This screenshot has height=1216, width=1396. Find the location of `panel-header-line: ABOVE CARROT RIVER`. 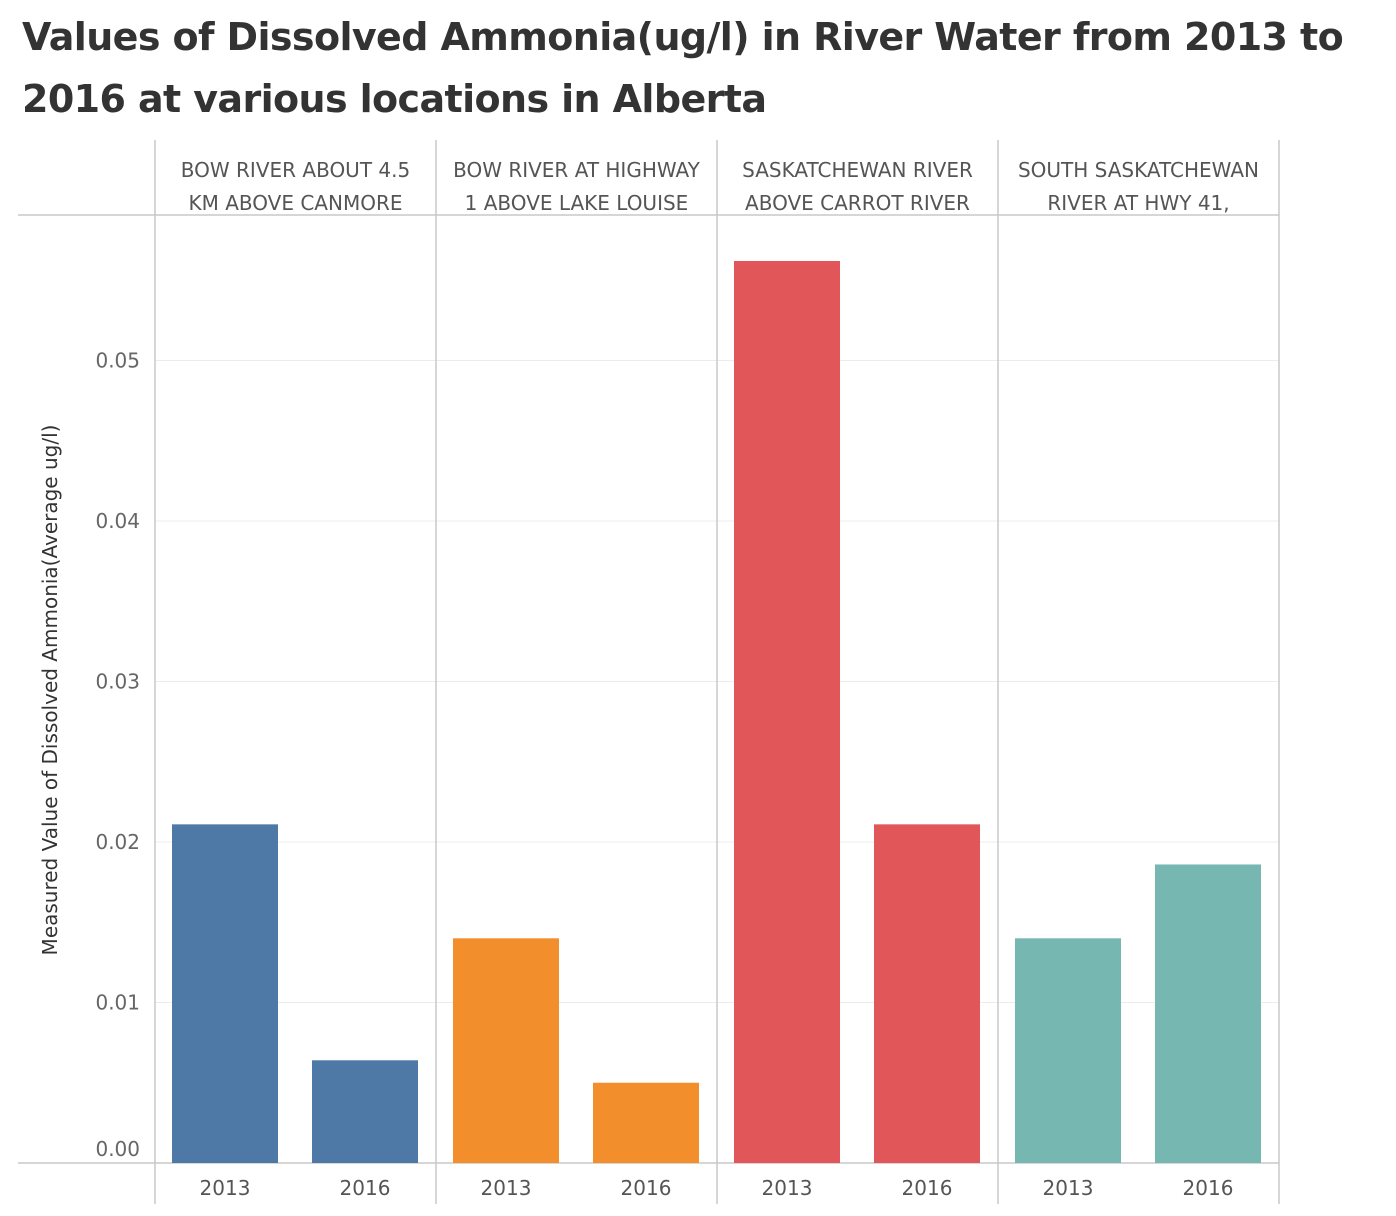

panel-header-line: ABOVE CARROT RIVER is located at coordinates (857, 203).